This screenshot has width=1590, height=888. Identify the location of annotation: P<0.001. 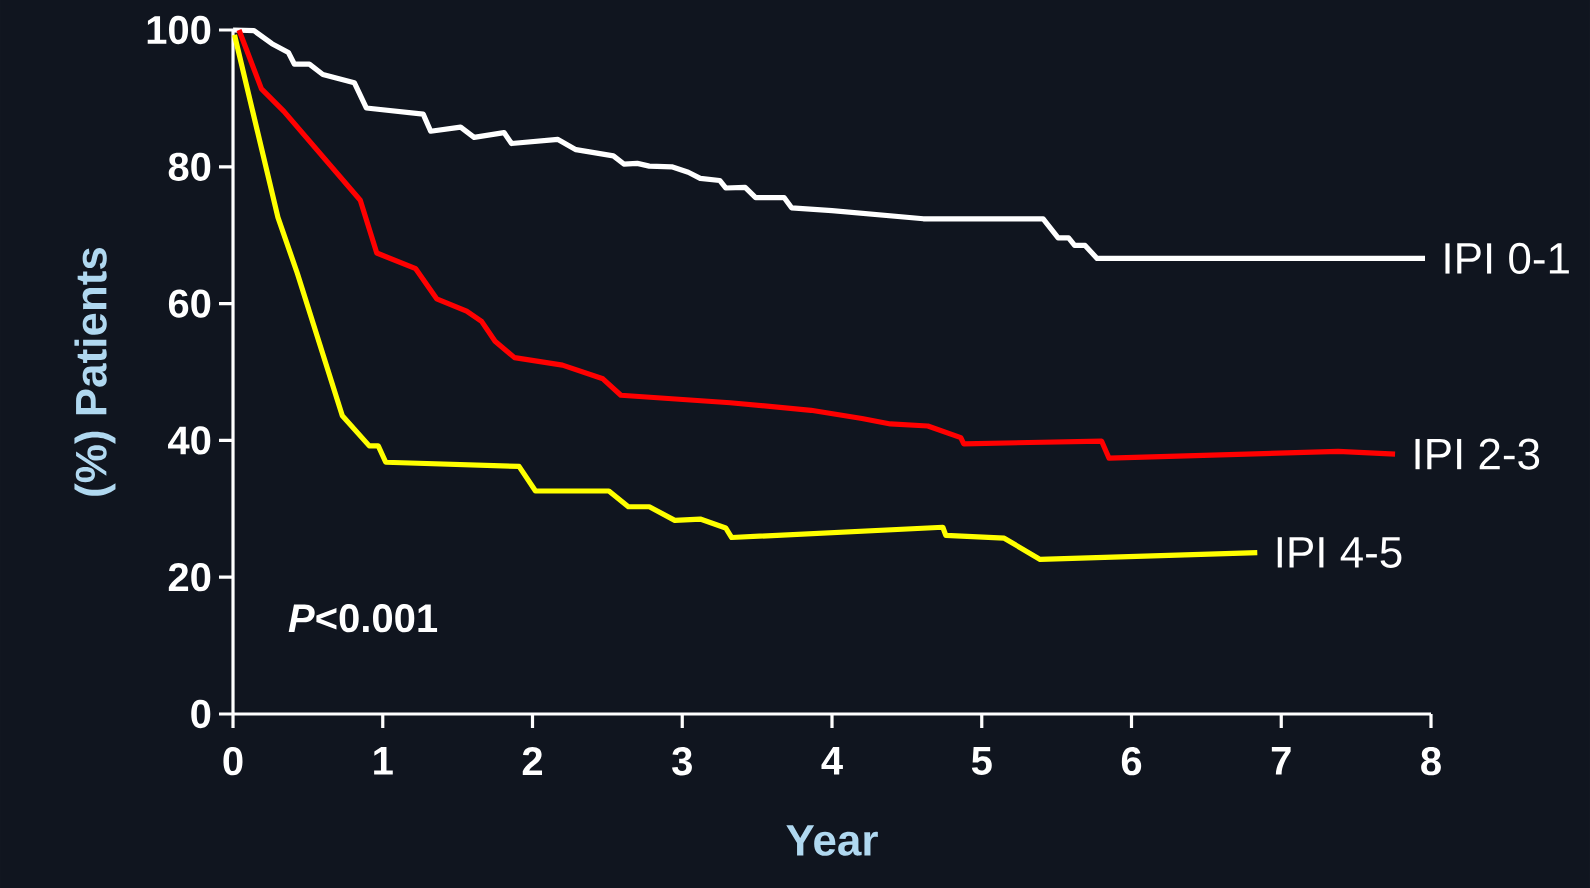
(363, 618).